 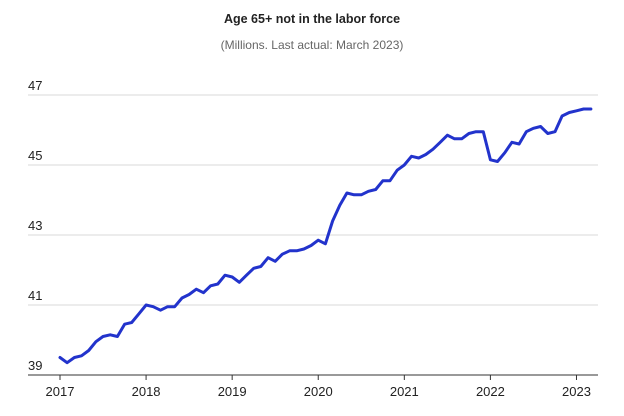 What do you see at coordinates (60, 391) in the screenshot?
I see `x-tick-label: 2017` at bounding box center [60, 391].